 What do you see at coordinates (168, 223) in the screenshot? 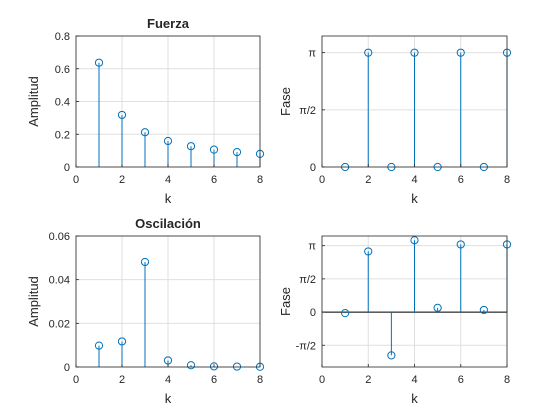
I see `chart-title: Oscilación` at bounding box center [168, 223].